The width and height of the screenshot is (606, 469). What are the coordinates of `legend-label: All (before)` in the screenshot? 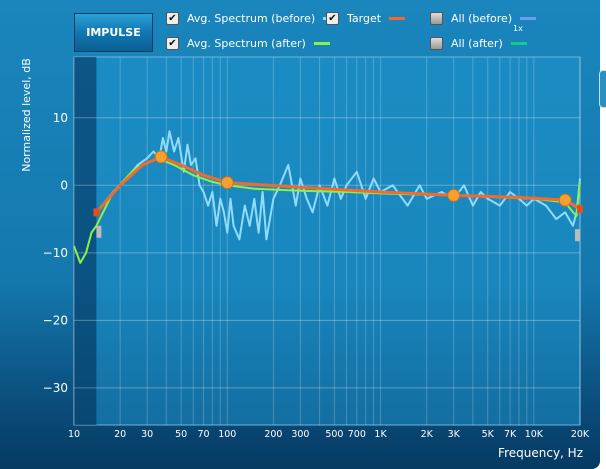 It's located at (482, 18).